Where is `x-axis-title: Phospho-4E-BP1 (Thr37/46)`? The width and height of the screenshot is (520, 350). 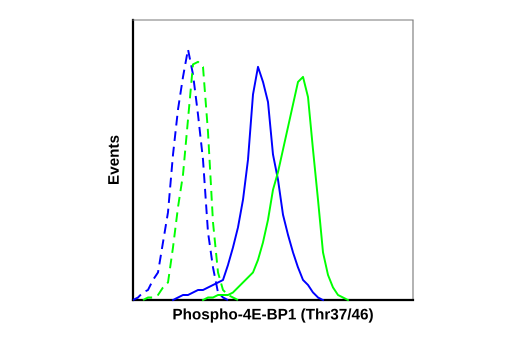
x-axis-title: Phospho-4E-BP1 (Thr37/46) is located at coordinates (273, 315).